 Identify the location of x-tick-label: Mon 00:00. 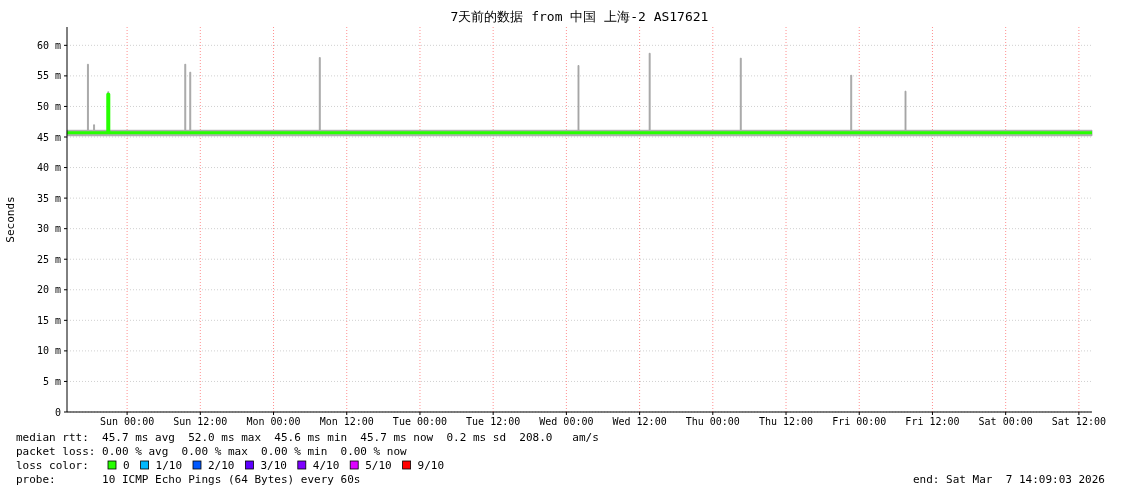
(273, 421).